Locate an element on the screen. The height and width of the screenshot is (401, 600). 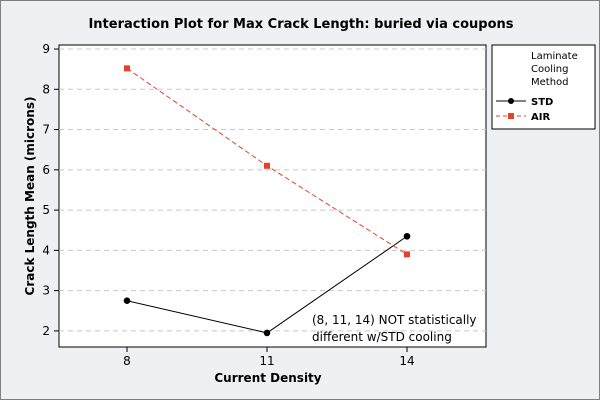
x-axis-label: Current Density is located at coordinates (267, 378).